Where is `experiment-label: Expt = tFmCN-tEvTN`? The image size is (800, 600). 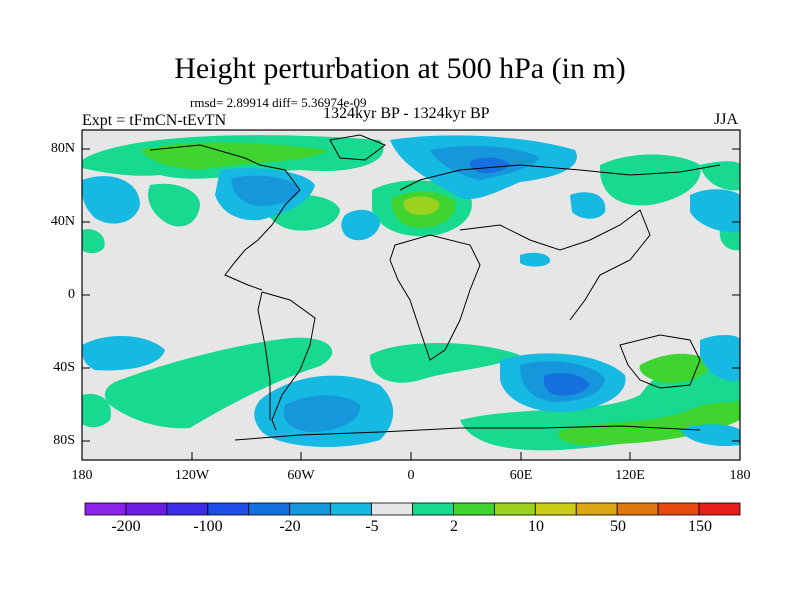 experiment-label: Expt = tFmCN-tEvTN is located at coordinates (154, 120).